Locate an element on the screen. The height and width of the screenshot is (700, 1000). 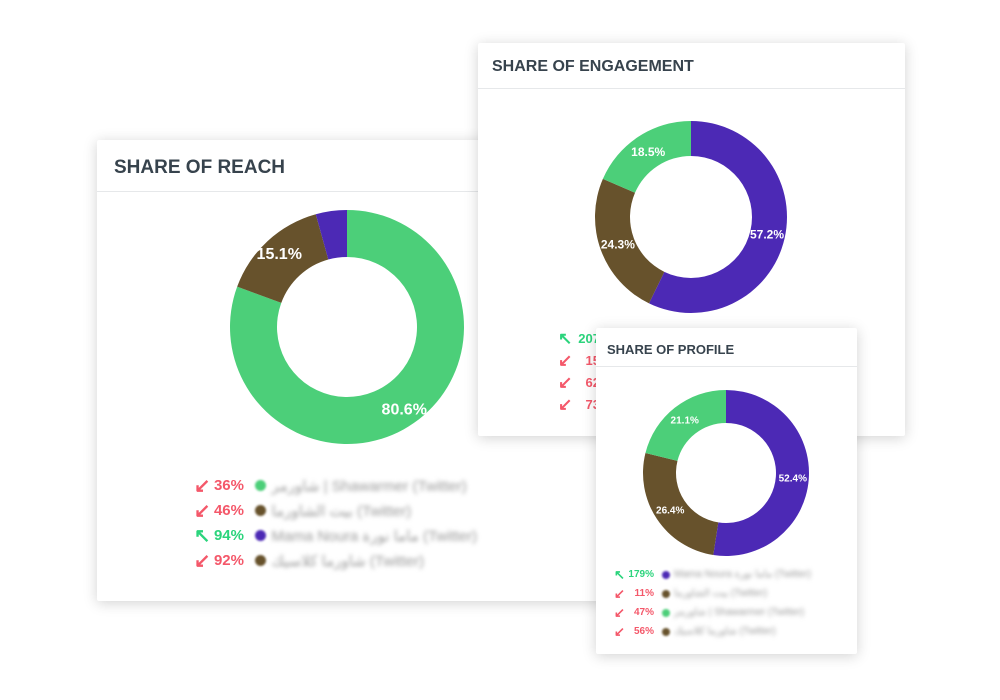
change-percent: 207 is located at coordinates (589, 338).